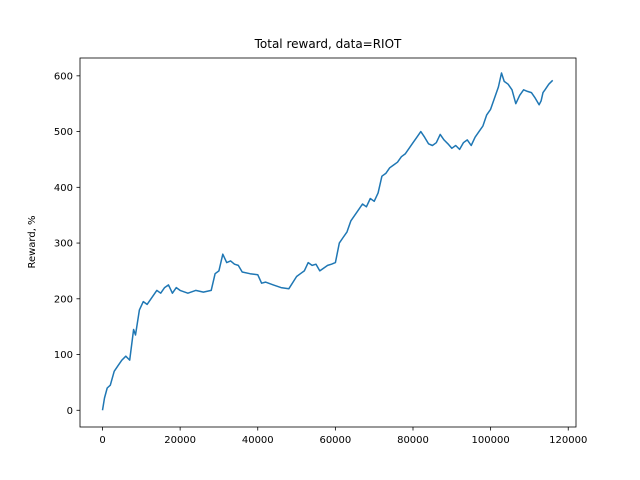 The width and height of the screenshot is (640, 480). What do you see at coordinates (258, 440) in the screenshot?
I see `x-tick-label: 40000` at bounding box center [258, 440].